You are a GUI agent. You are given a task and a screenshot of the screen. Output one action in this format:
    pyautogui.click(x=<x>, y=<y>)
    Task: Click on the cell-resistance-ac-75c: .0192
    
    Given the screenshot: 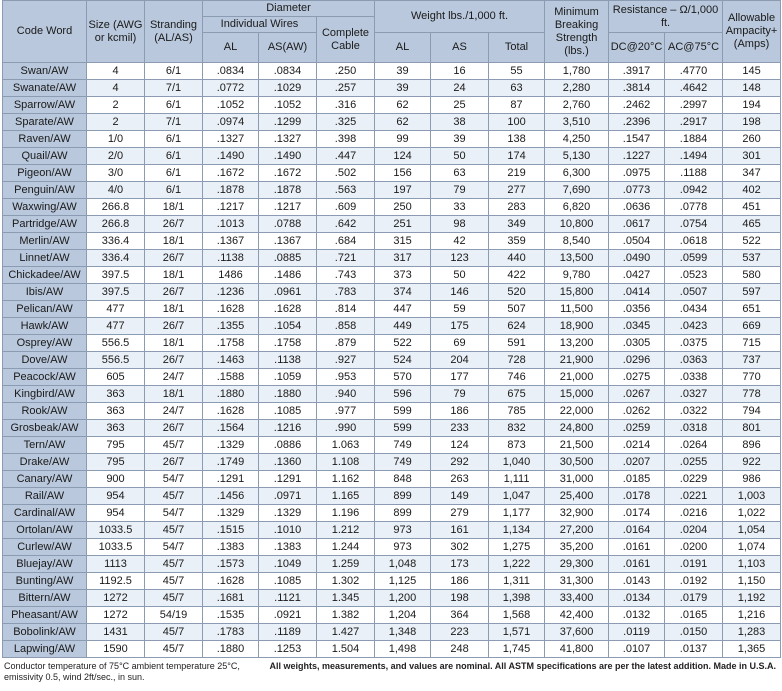 What is the action you would take?
    pyautogui.click(x=694, y=581)
    